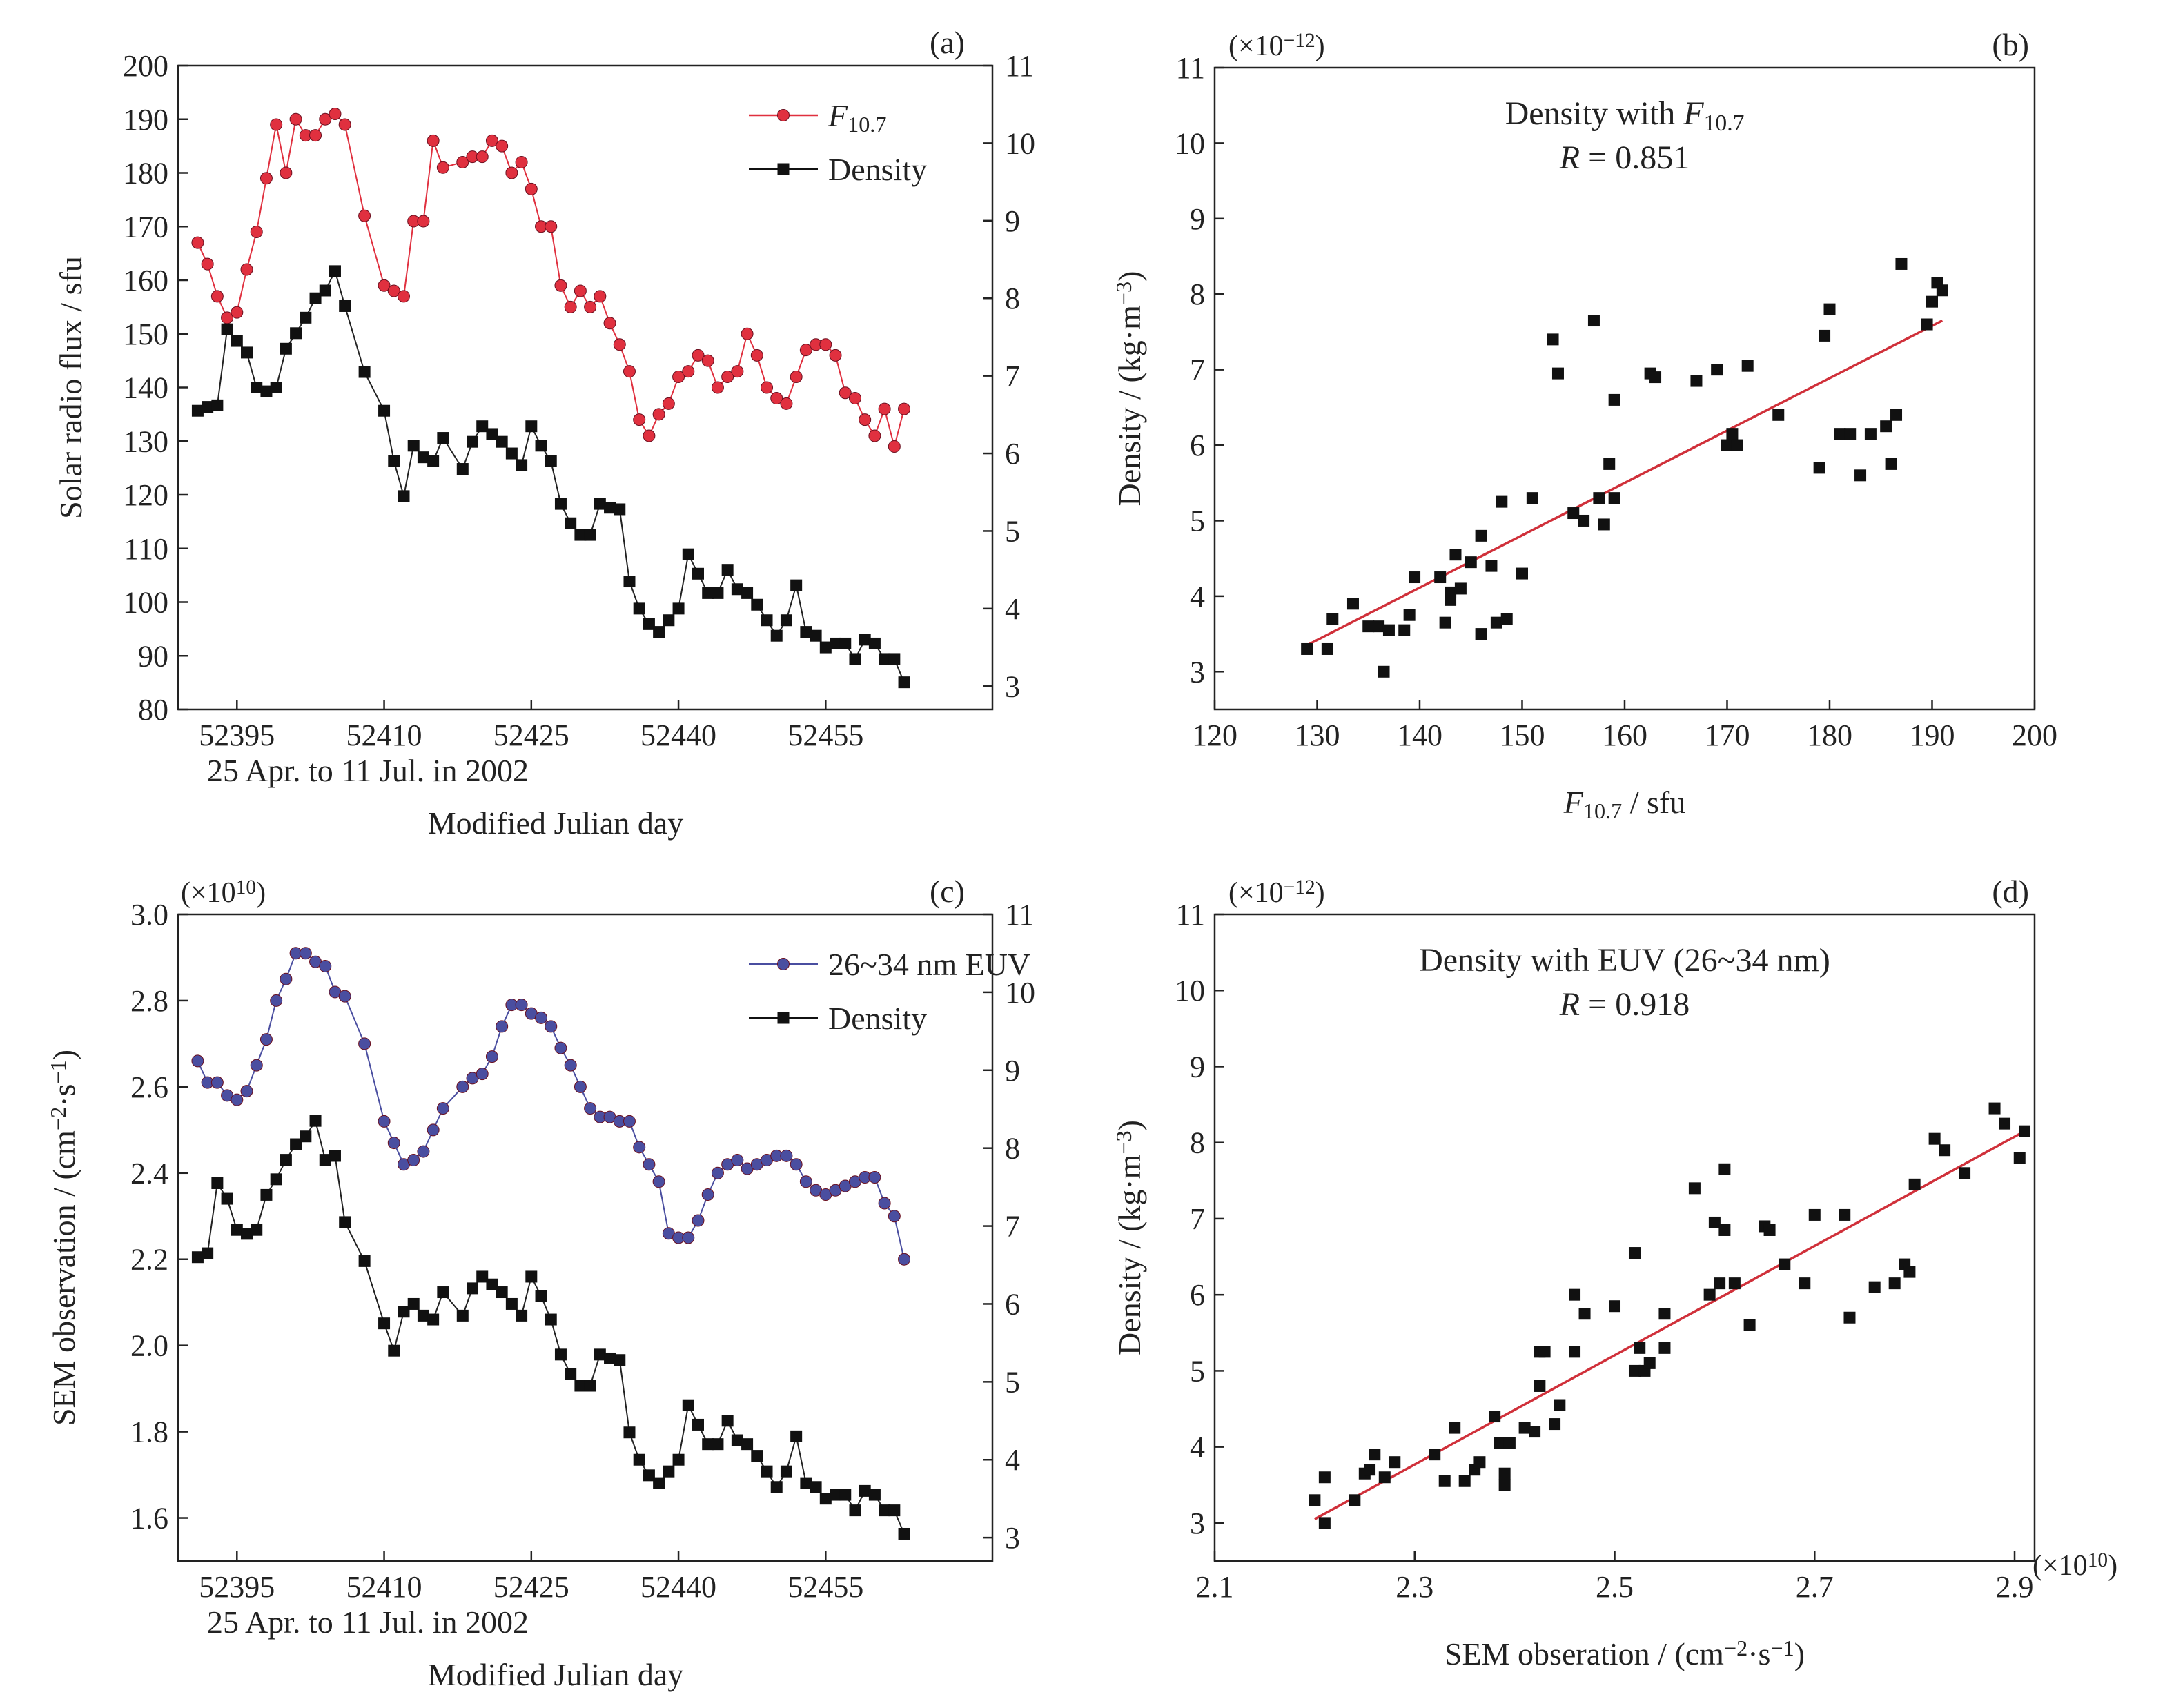 This screenshot has width=2174, height=1708. Describe the element at coordinates (145, 227) in the screenshot. I see `panel-a-ytick-label: 170` at that location.